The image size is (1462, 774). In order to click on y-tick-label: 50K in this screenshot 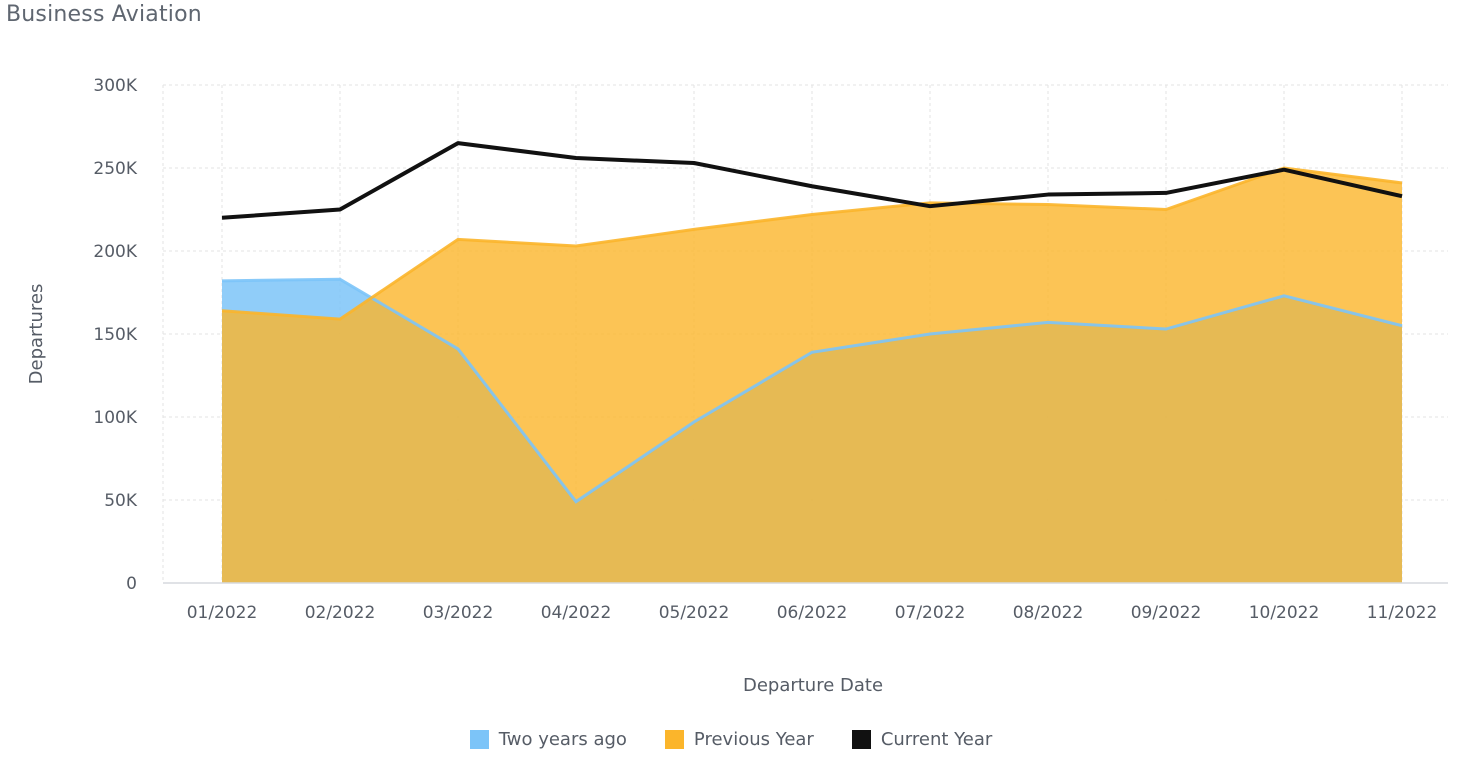, I will do `click(121, 501)`.